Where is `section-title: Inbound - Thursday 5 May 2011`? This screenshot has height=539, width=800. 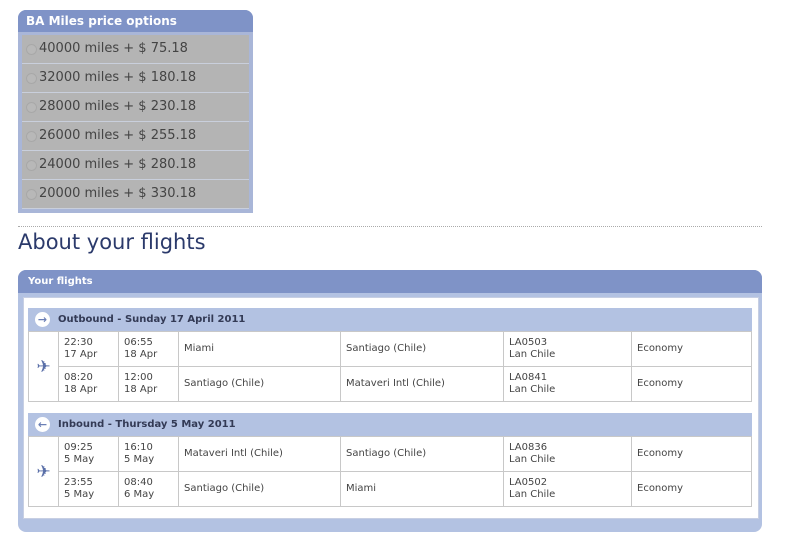
section-title: Inbound - Thursday 5 May 2011 is located at coordinates (147, 424).